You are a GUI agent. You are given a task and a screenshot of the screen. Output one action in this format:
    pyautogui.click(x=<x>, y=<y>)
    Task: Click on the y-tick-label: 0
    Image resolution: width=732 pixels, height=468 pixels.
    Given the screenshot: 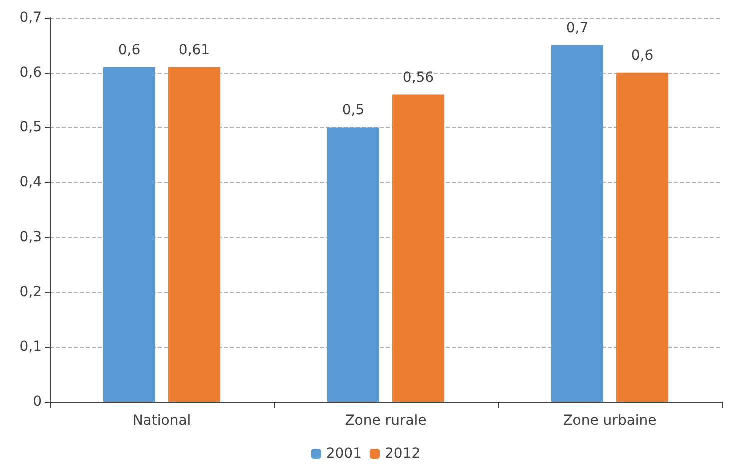 What is the action you would take?
    pyautogui.click(x=37, y=402)
    